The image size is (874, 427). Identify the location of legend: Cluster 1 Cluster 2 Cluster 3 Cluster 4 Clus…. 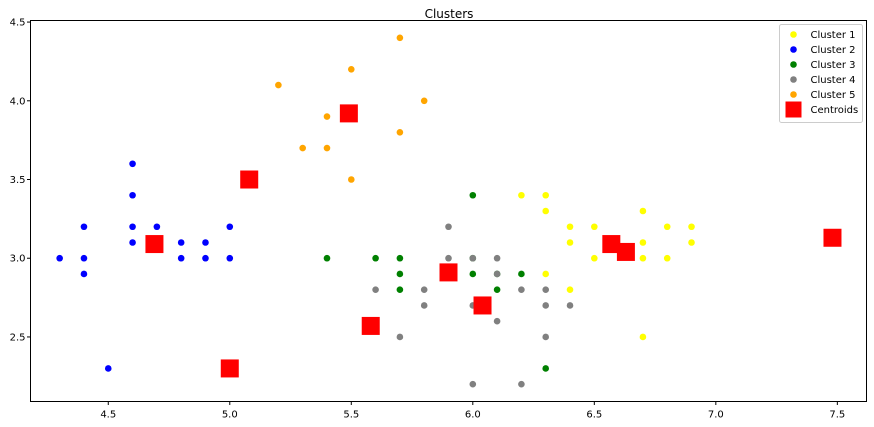
(821, 73).